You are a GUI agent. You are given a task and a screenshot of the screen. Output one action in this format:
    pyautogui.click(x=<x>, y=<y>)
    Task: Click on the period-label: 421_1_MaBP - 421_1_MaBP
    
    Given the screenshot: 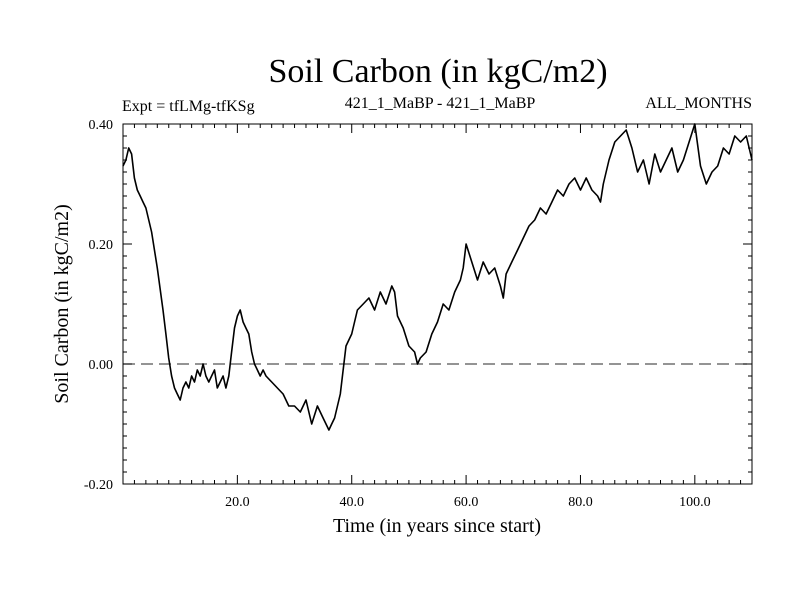 What is the action you would take?
    pyautogui.click(x=440, y=103)
    